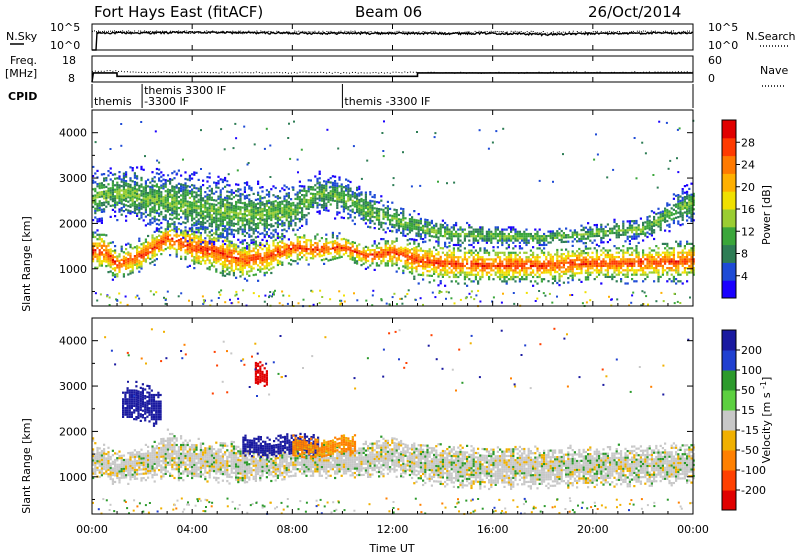 The image size is (800, 554). Describe the element at coordinates (65, 27) in the screenshot. I see `noise-tick-hi: 10^5` at that location.